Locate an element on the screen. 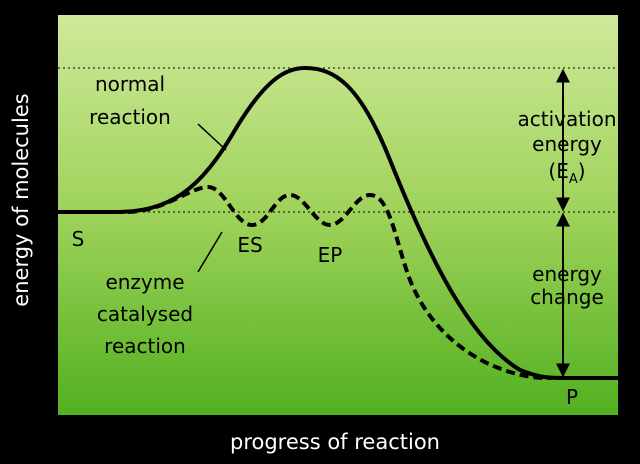  x-axis-label: progress of reaction is located at coordinates (335, 442).